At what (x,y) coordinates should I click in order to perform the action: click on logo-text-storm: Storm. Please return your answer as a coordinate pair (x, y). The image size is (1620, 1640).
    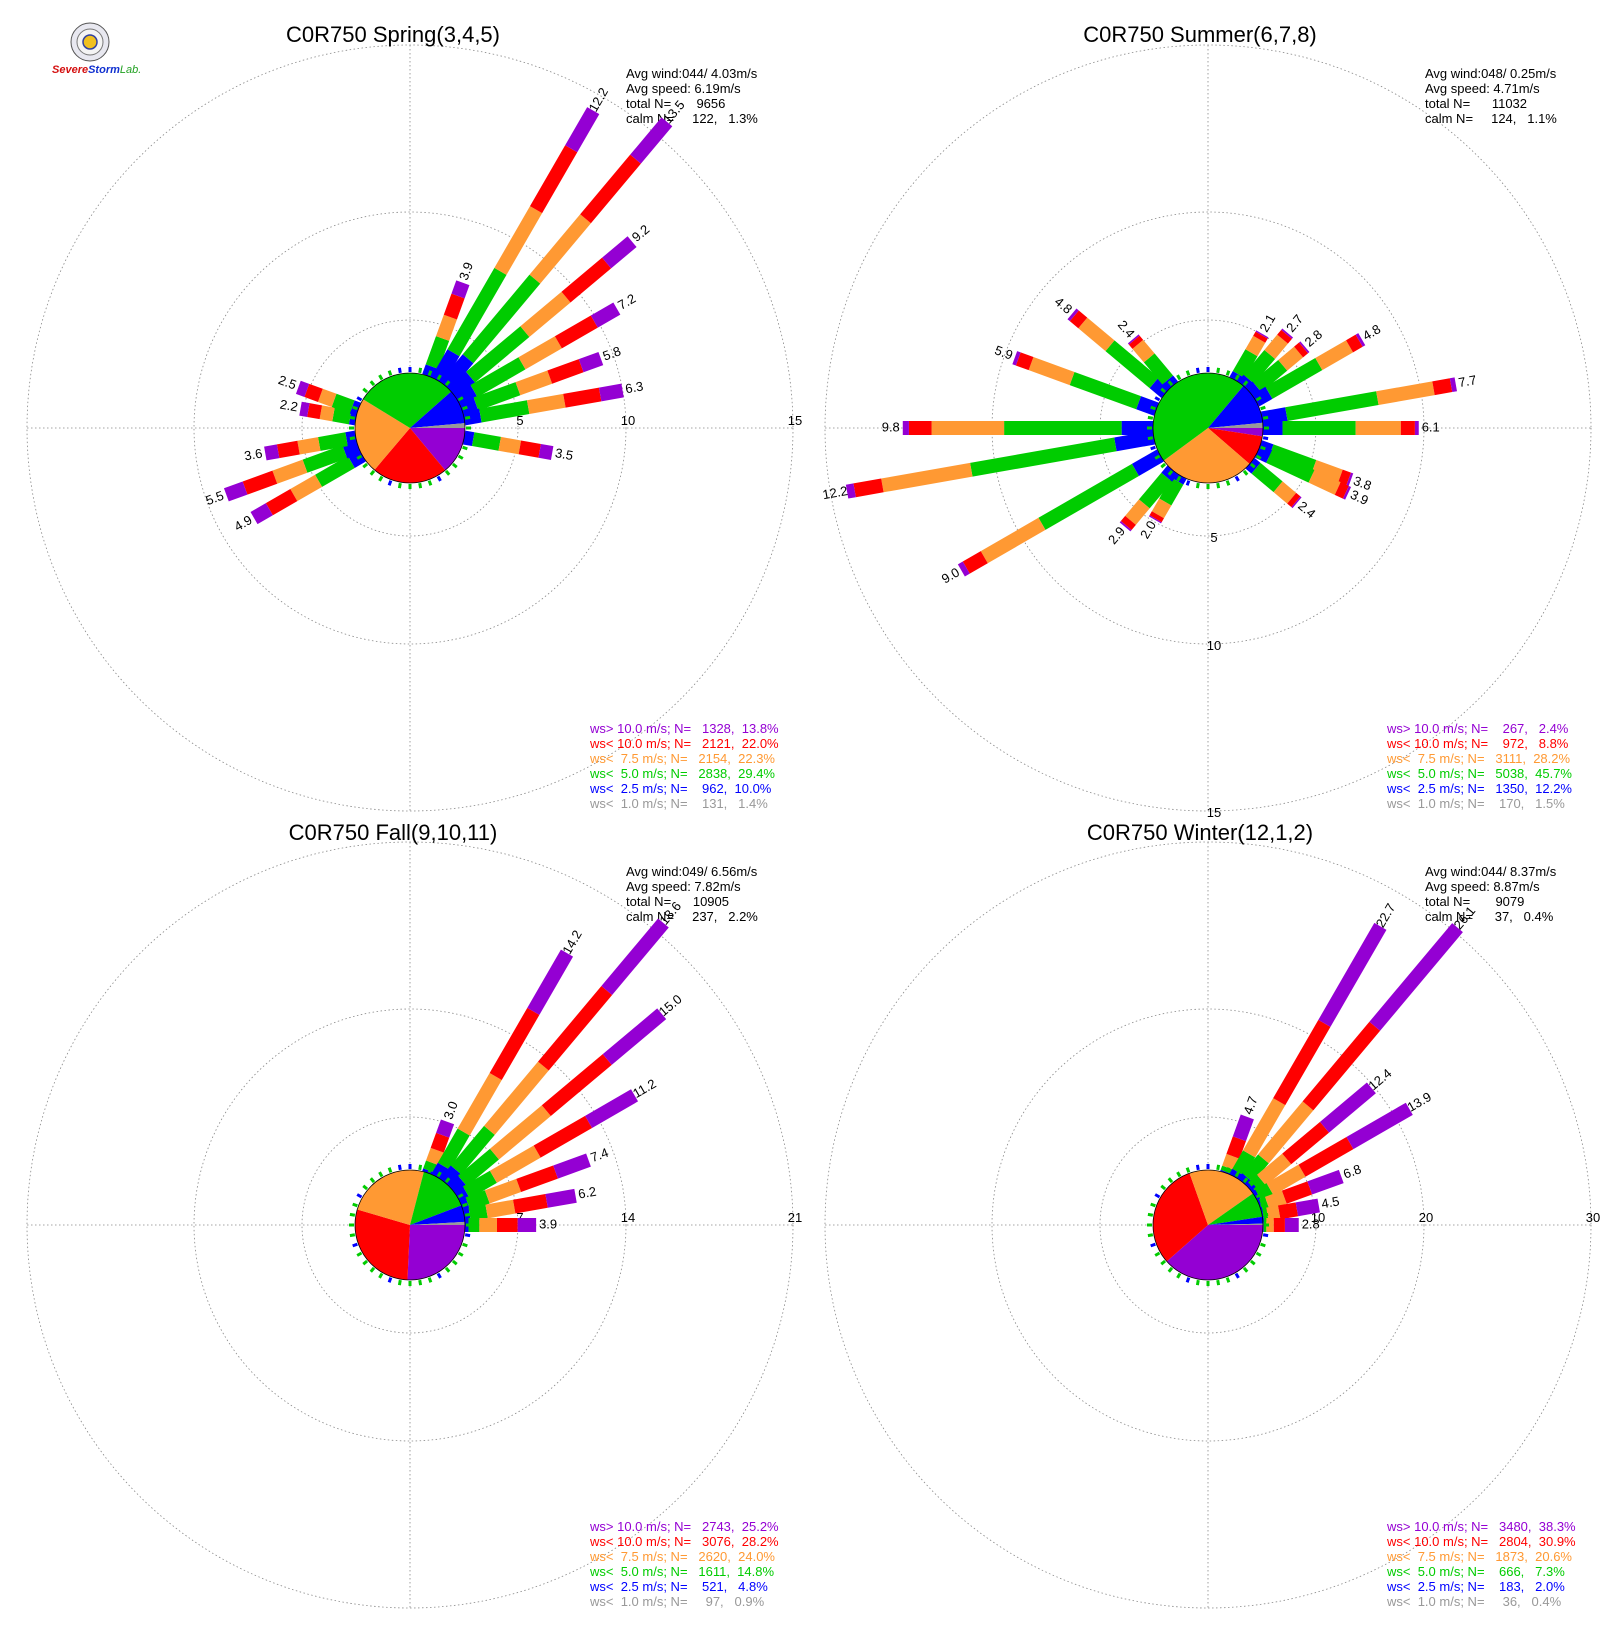
    Looking at the image, I should click on (104, 70).